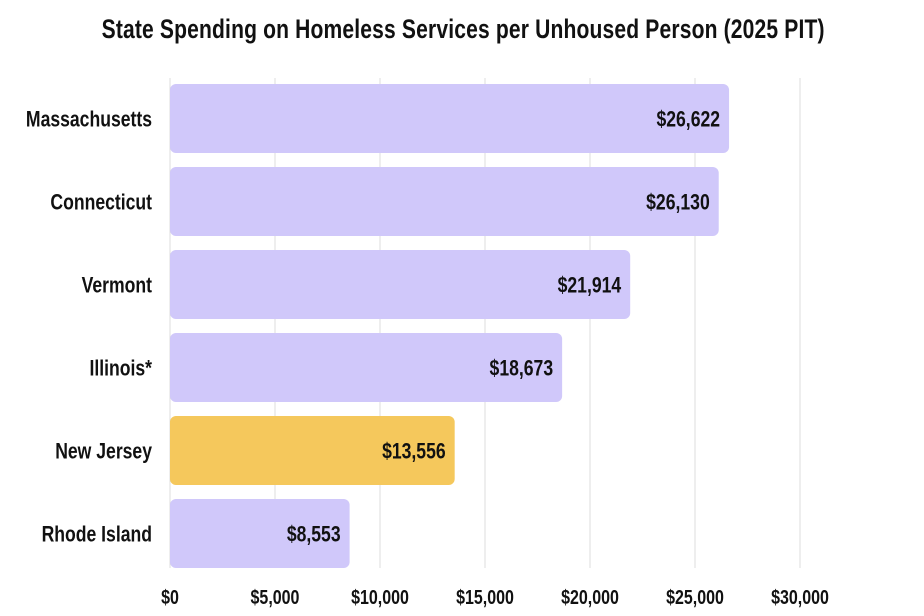 The height and width of the screenshot is (616, 924). Describe the element at coordinates (314, 535) in the screenshot. I see `data-label: $8,553` at that location.